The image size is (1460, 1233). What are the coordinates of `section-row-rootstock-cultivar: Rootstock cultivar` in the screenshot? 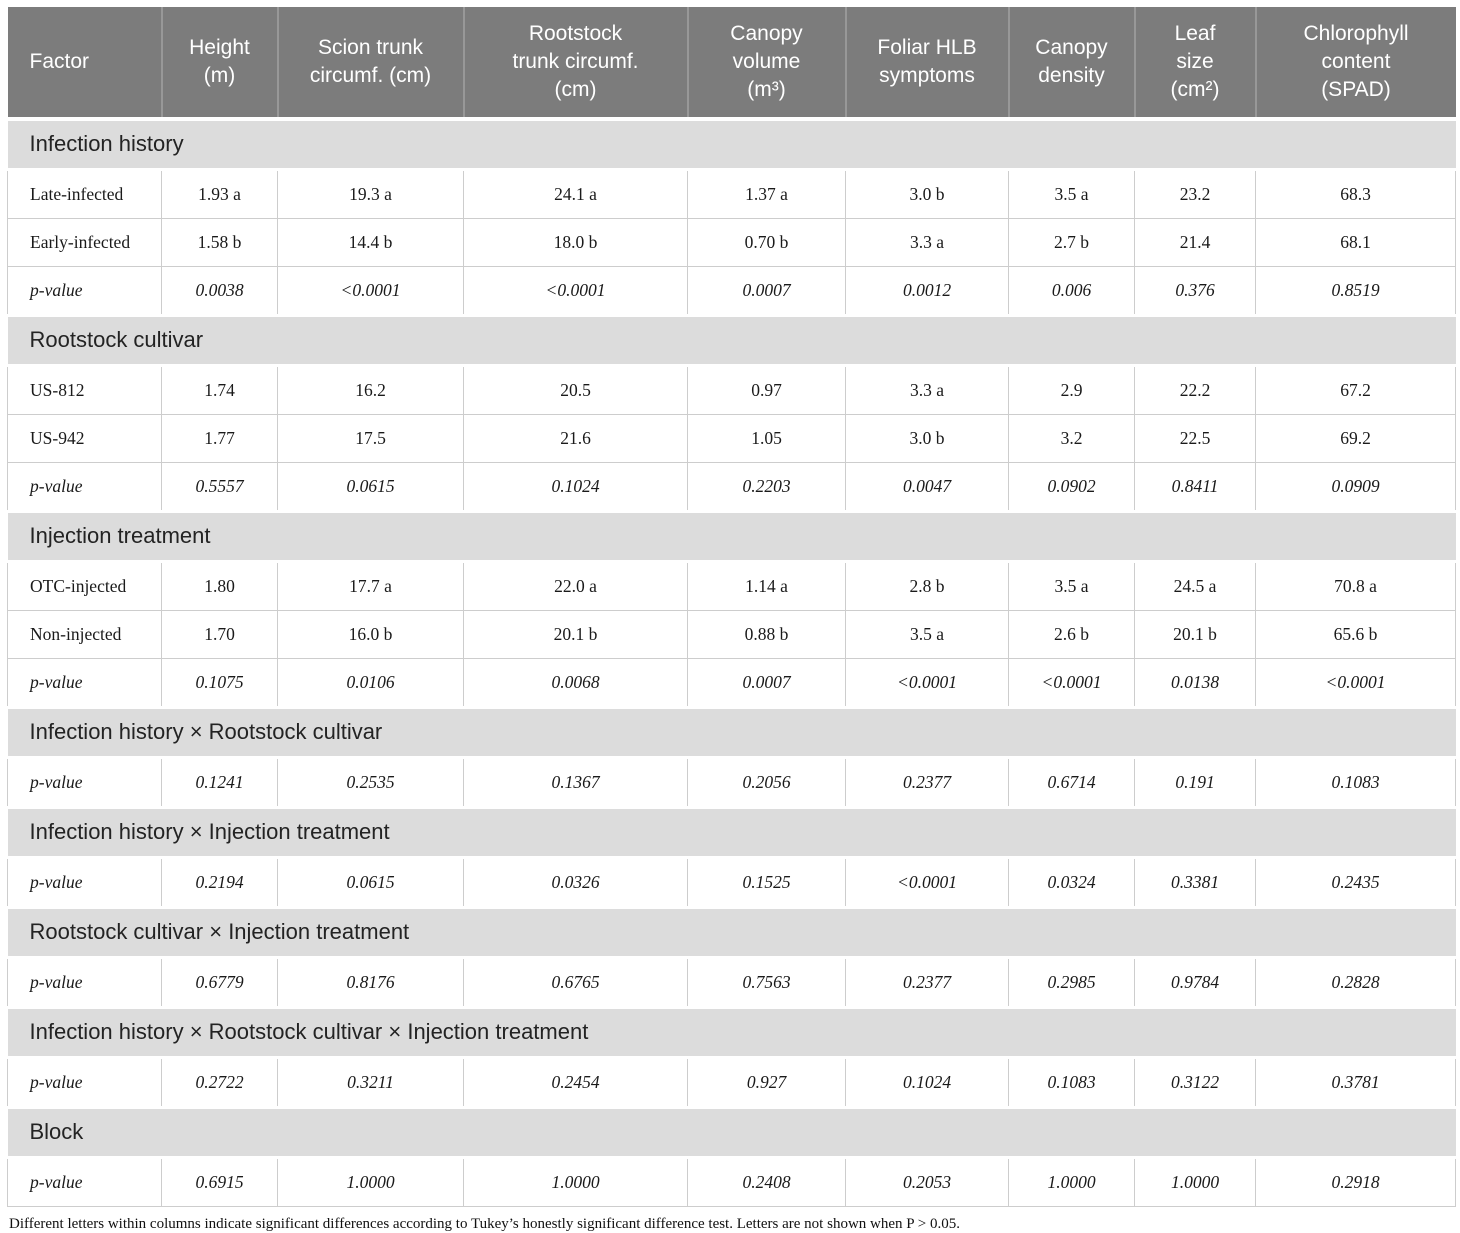 It's located at (731, 340).